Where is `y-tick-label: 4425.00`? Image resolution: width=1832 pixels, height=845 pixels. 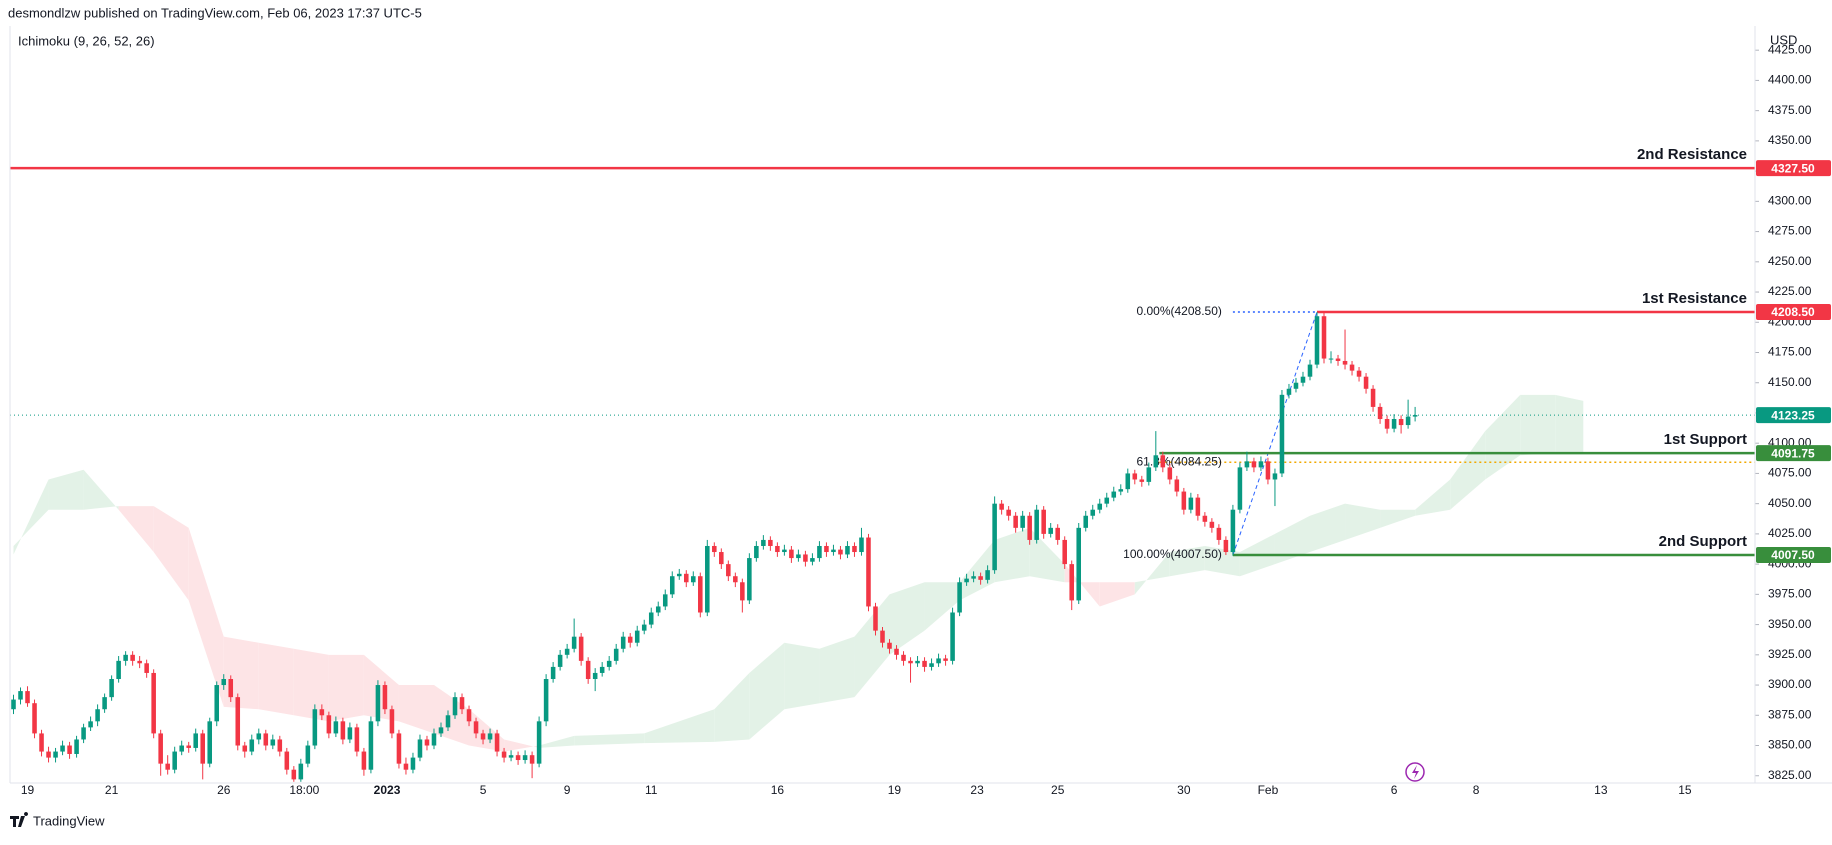 y-tick-label: 4425.00 is located at coordinates (1790, 49).